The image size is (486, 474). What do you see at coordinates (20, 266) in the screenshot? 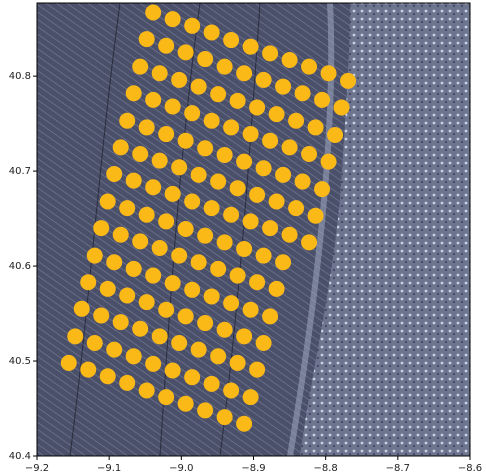
I see `y-tick-label: 40.6` at bounding box center [20, 266].